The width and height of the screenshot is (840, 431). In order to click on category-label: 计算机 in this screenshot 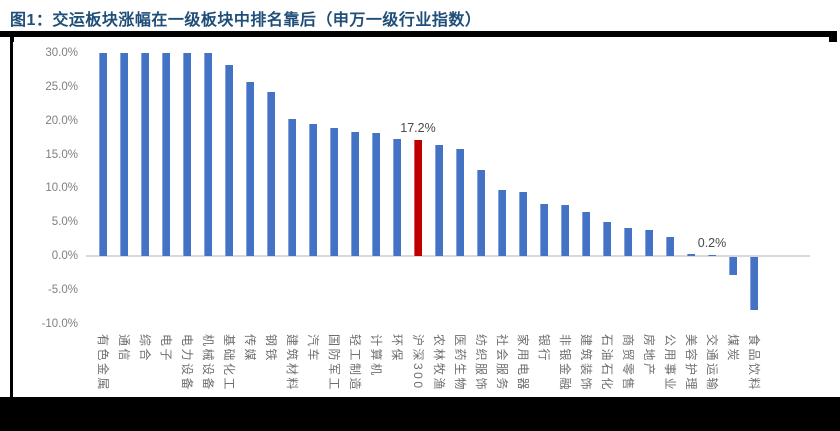, I will do `click(376, 356)`.